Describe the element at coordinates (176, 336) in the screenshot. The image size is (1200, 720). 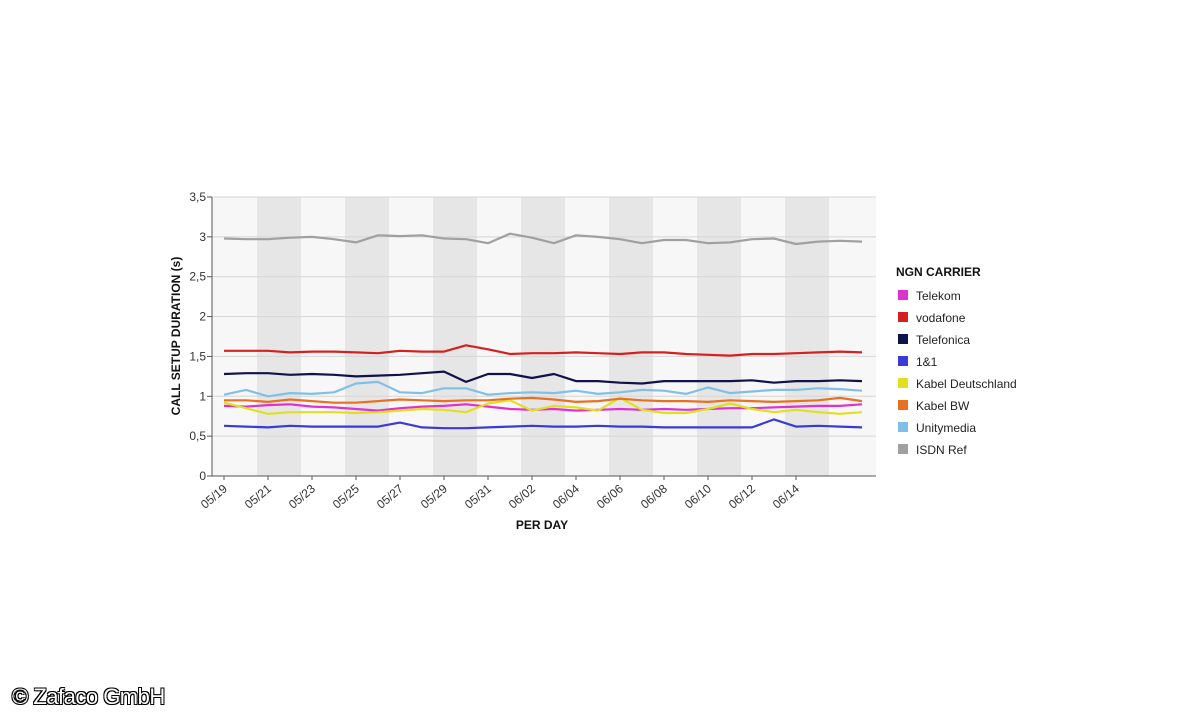
I see `y-axis-title: CALL SETUP DURATION (s)` at that location.